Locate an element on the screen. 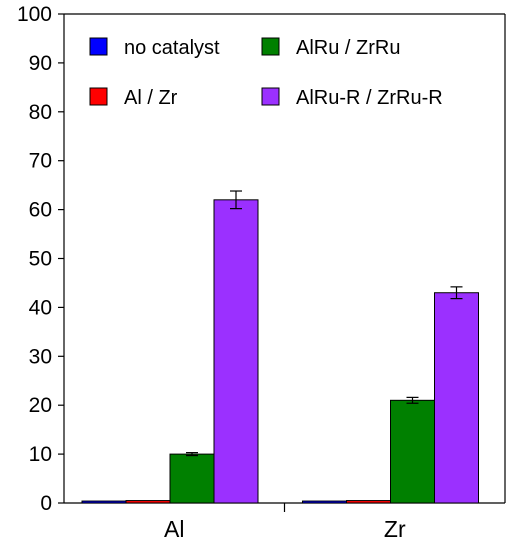 The width and height of the screenshot is (508, 555). x-tick-label: Al is located at coordinates (174, 529).